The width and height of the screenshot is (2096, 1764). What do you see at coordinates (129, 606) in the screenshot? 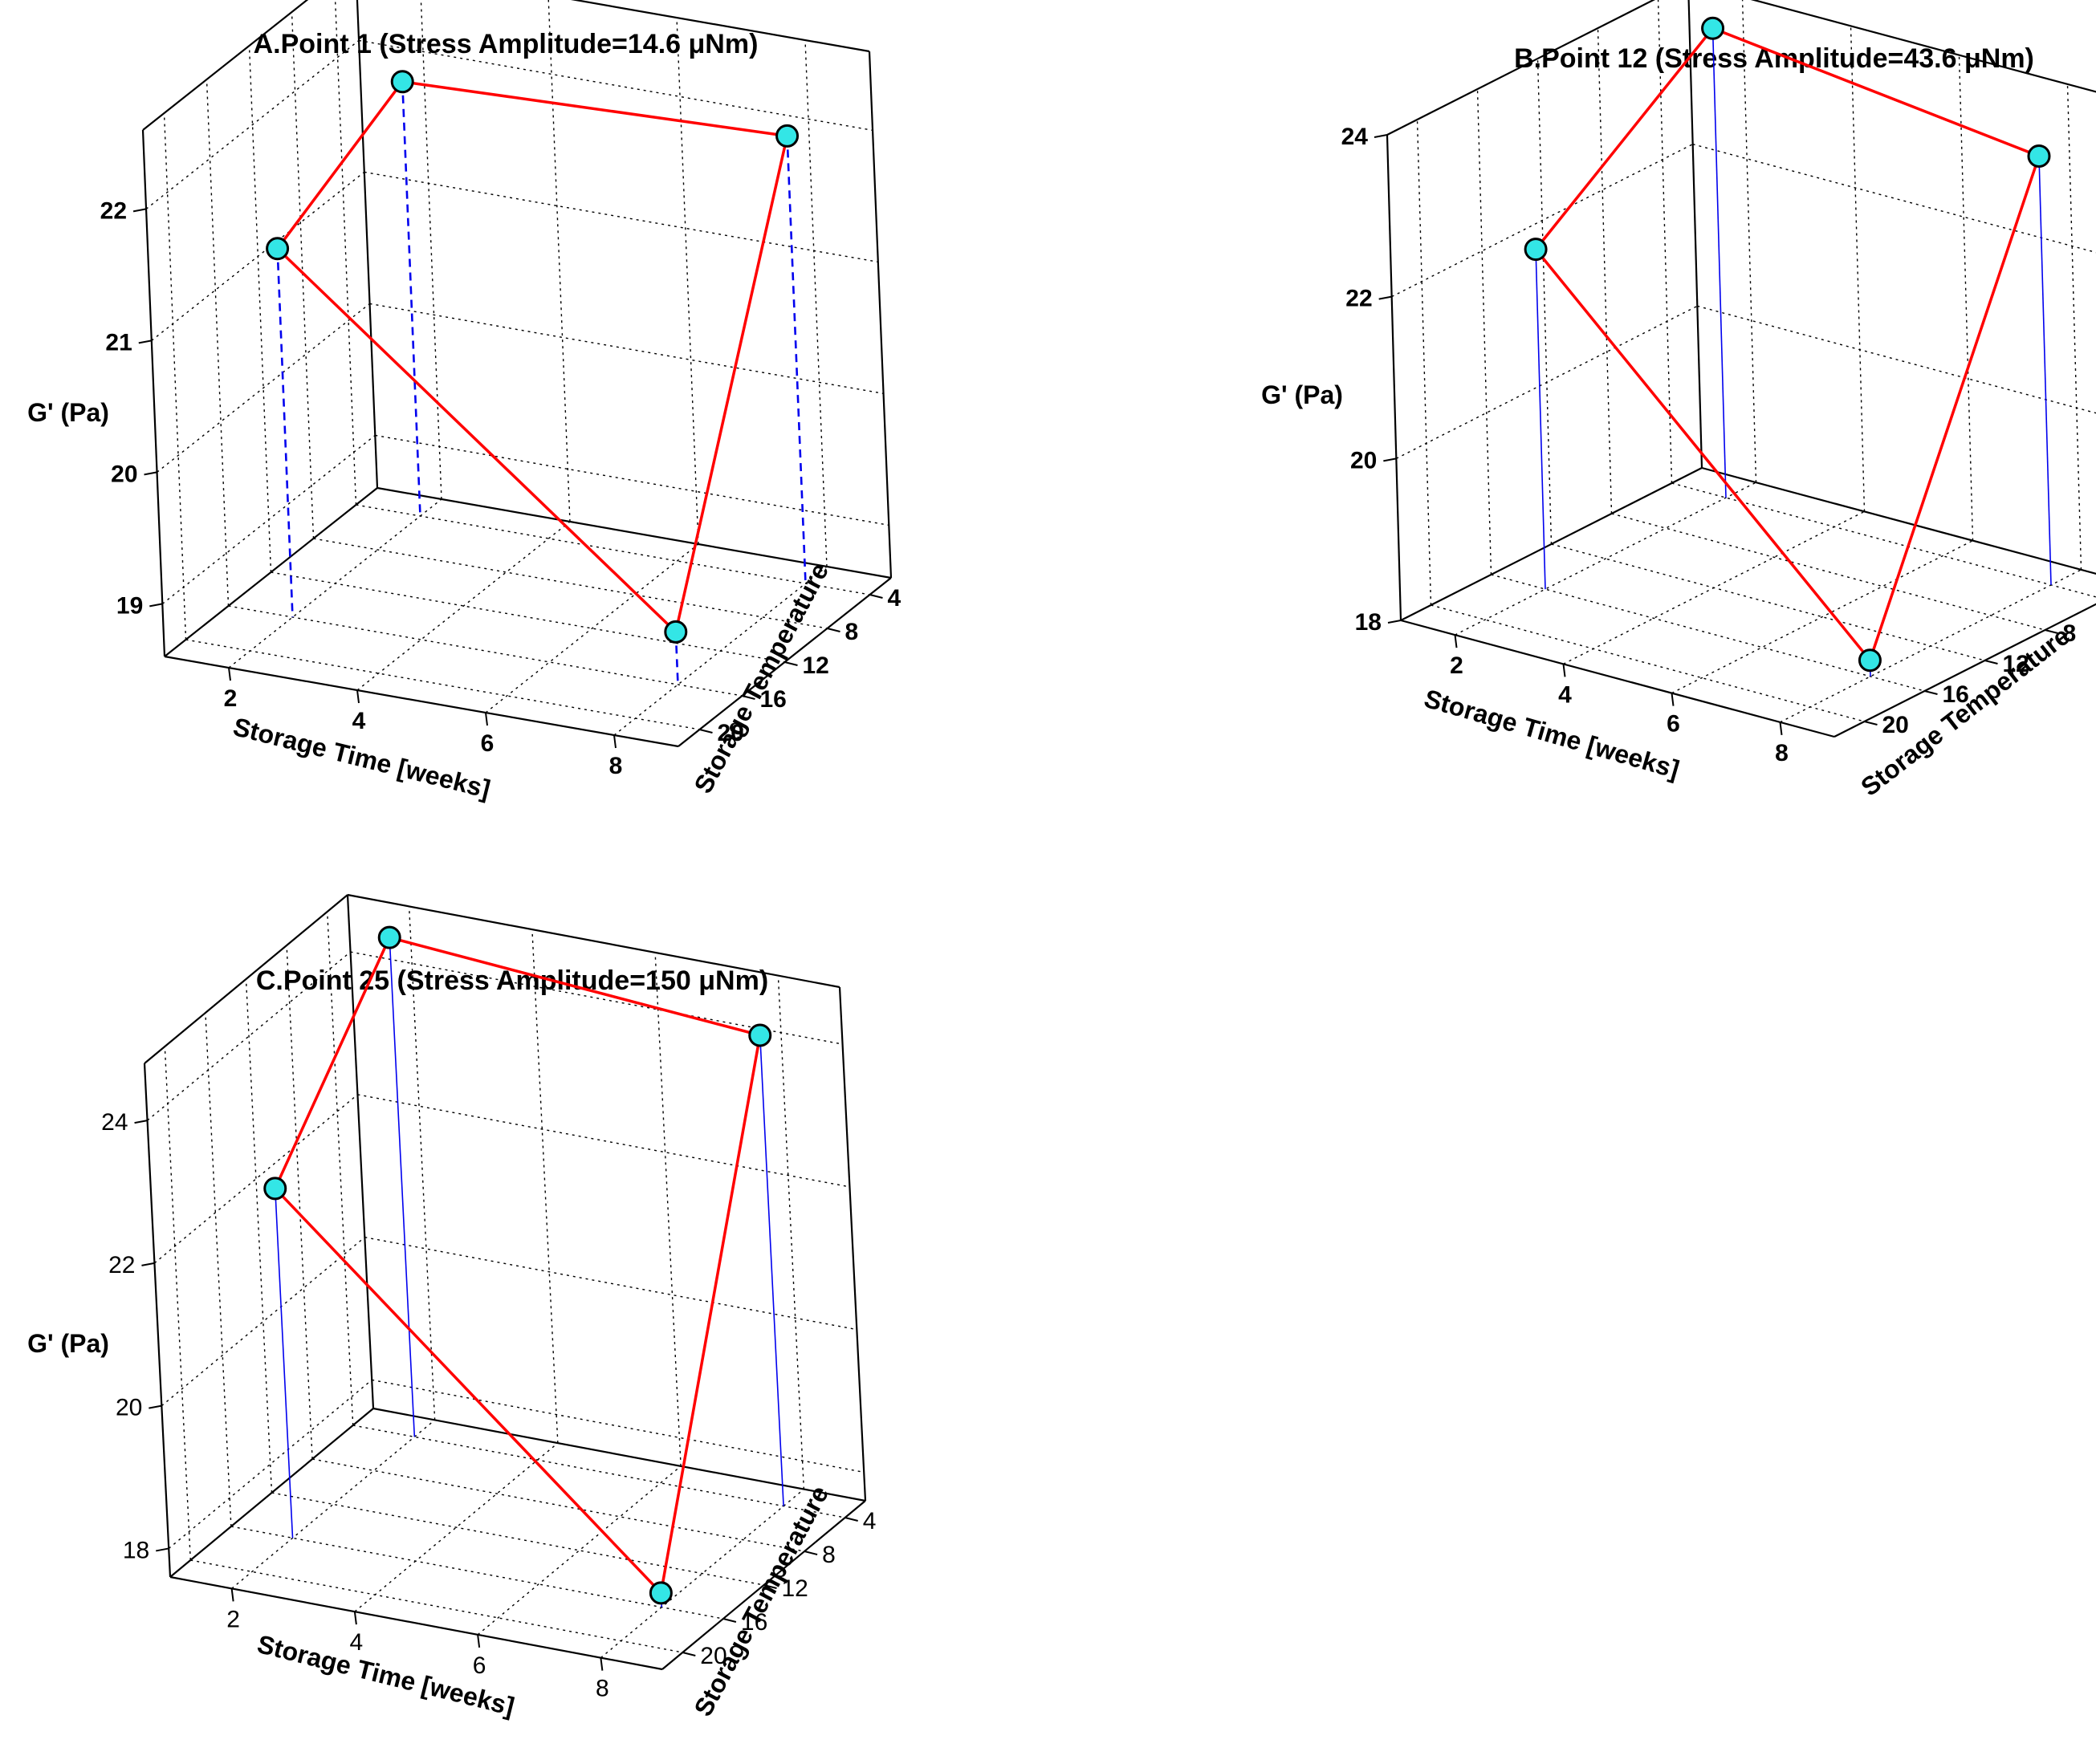
I see `z-tick-label: 19` at bounding box center [129, 606].